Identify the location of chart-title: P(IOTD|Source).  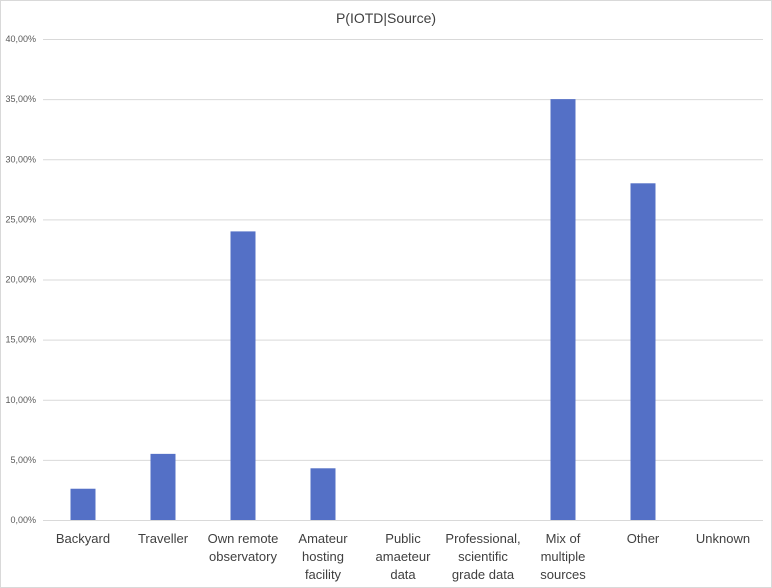
(386, 18).